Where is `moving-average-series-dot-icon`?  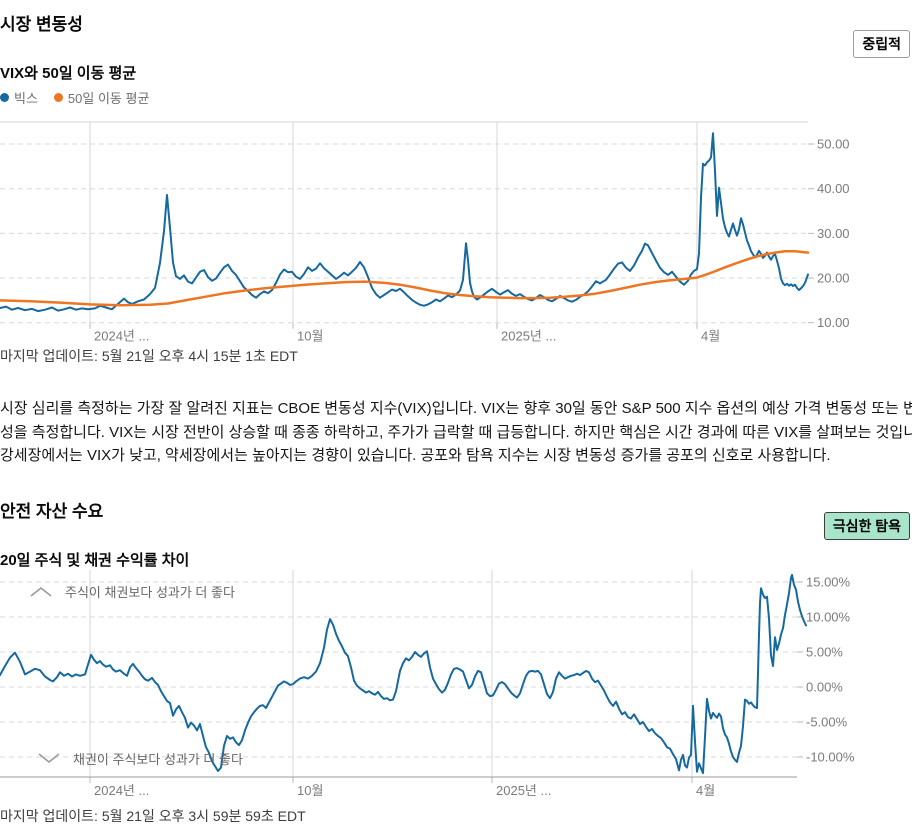 moving-average-series-dot-icon is located at coordinates (58, 97).